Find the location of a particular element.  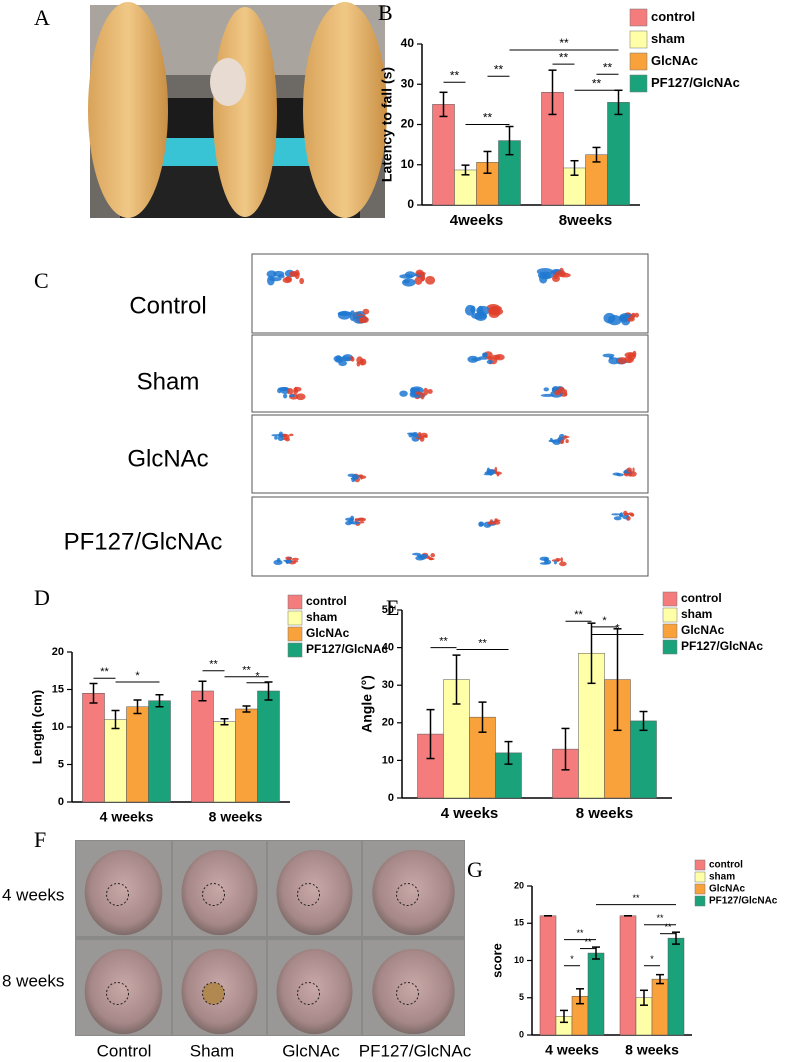

panel-label: D is located at coordinates (42, 597).